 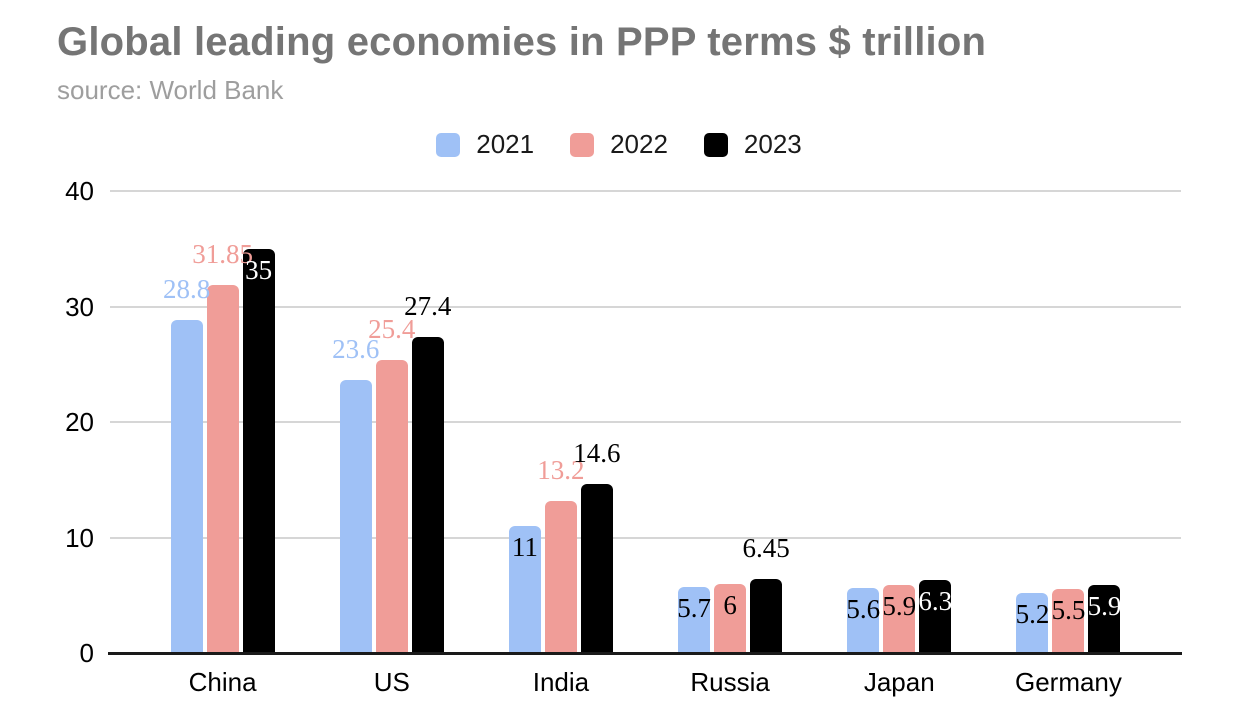 I want to click on x-axis-category-label-japan: Japan, so click(x=899, y=682).